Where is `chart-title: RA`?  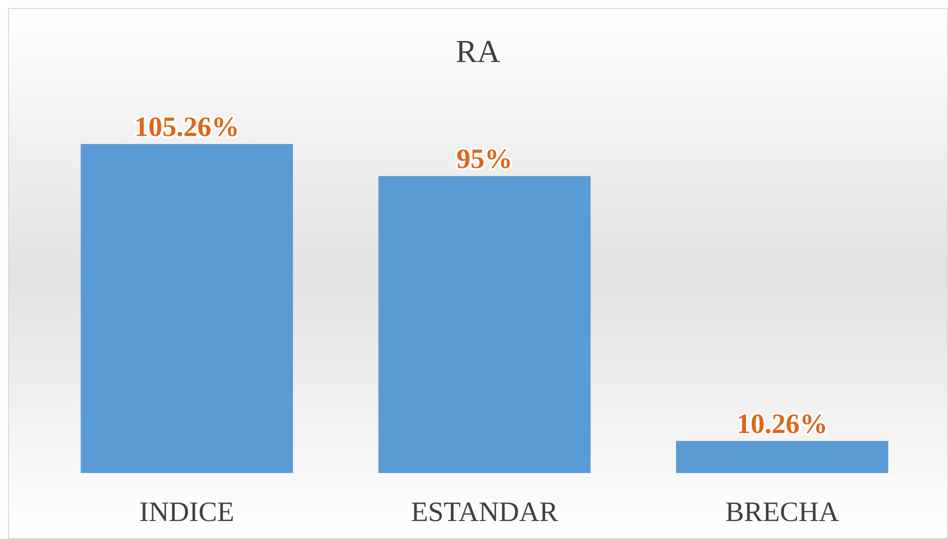 chart-title: RA is located at coordinates (478, 51).